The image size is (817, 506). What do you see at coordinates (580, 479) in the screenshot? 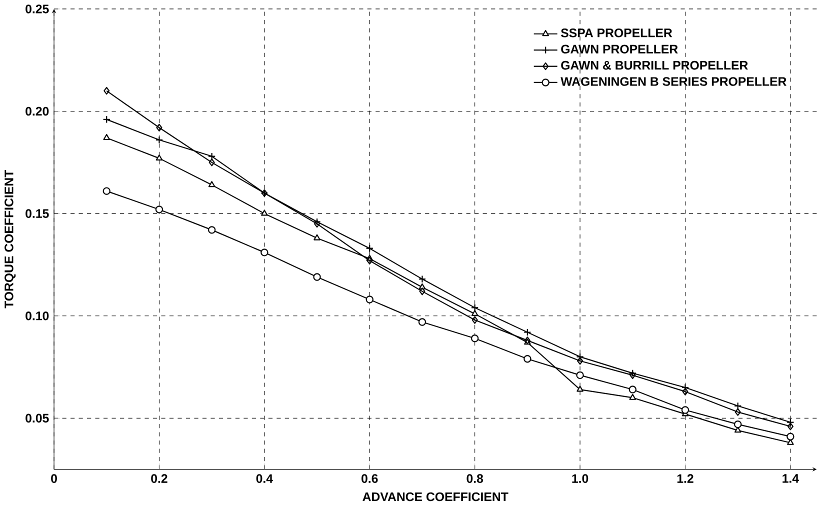
I see `x-tick-label: 1.0` at bounding box center [580, 479].